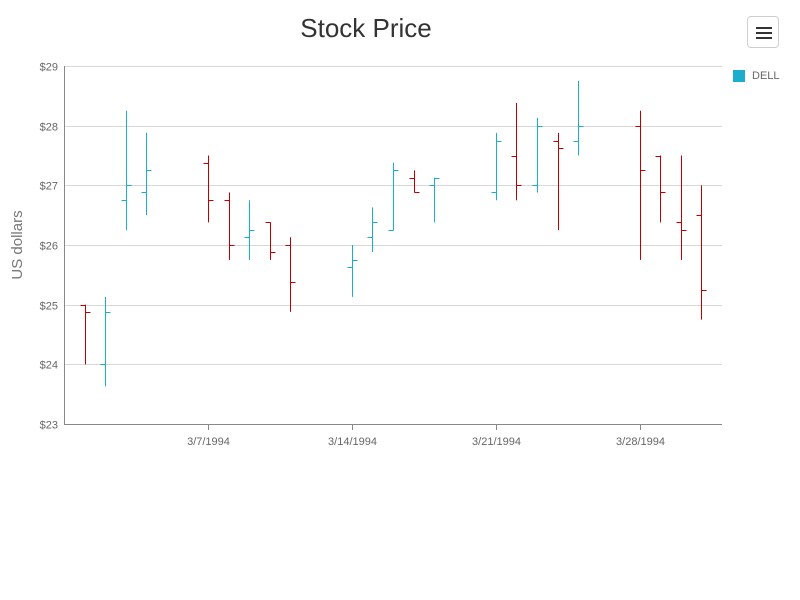 The width and height of the screenshot is (800, 600). I want to click on chart-title: Stock Price, so click(366, 28).